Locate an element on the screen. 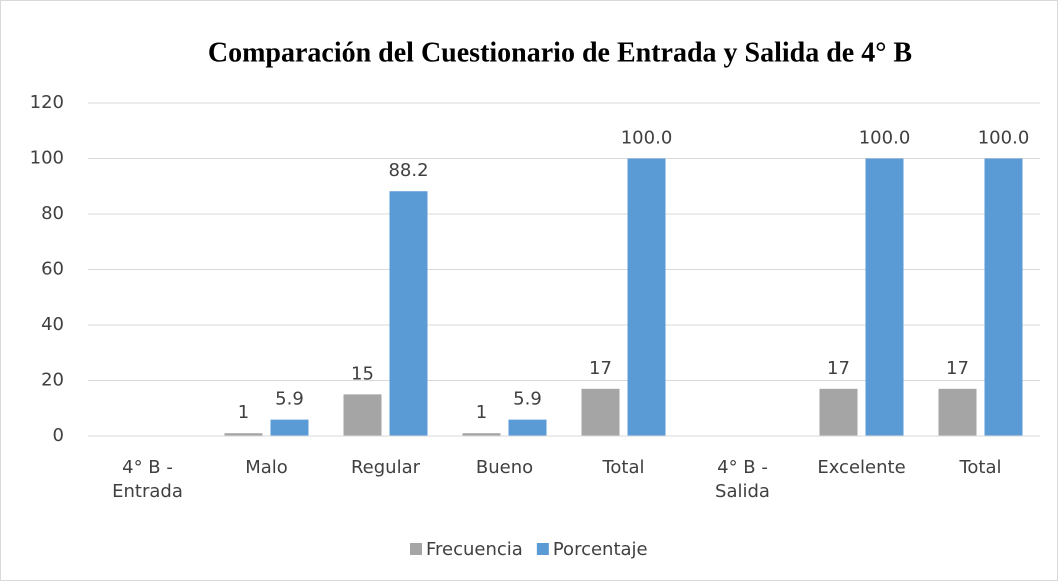 This screenshot has height=581, width=1058. y-tick-label: 20 is located at coordinates (52, 380).